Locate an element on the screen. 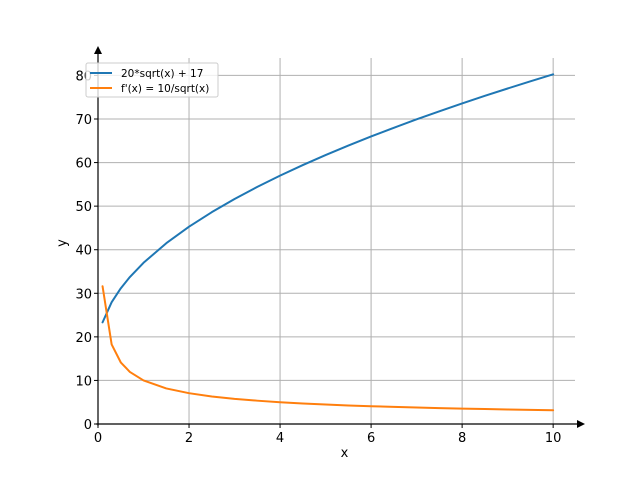 This screenshot has width=640, height=480. y-tick-label: 40 is located at coordinates (83, 251).